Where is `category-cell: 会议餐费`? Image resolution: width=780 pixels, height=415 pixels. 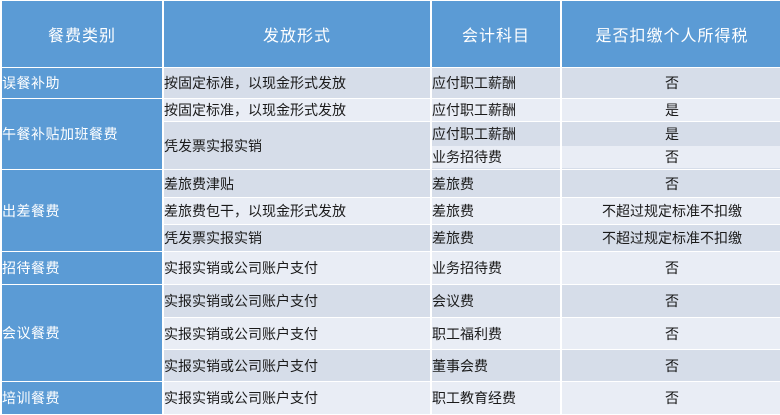 category-cell: 会议餐费 is located at coordinates (82, 333).